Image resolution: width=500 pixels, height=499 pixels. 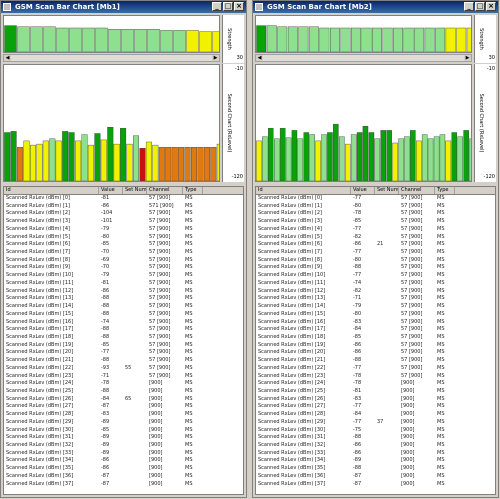 I want to click on table-row: Scanned RxLev (dBm) [28] -84 [900] MS, so click(x=375, y=415).